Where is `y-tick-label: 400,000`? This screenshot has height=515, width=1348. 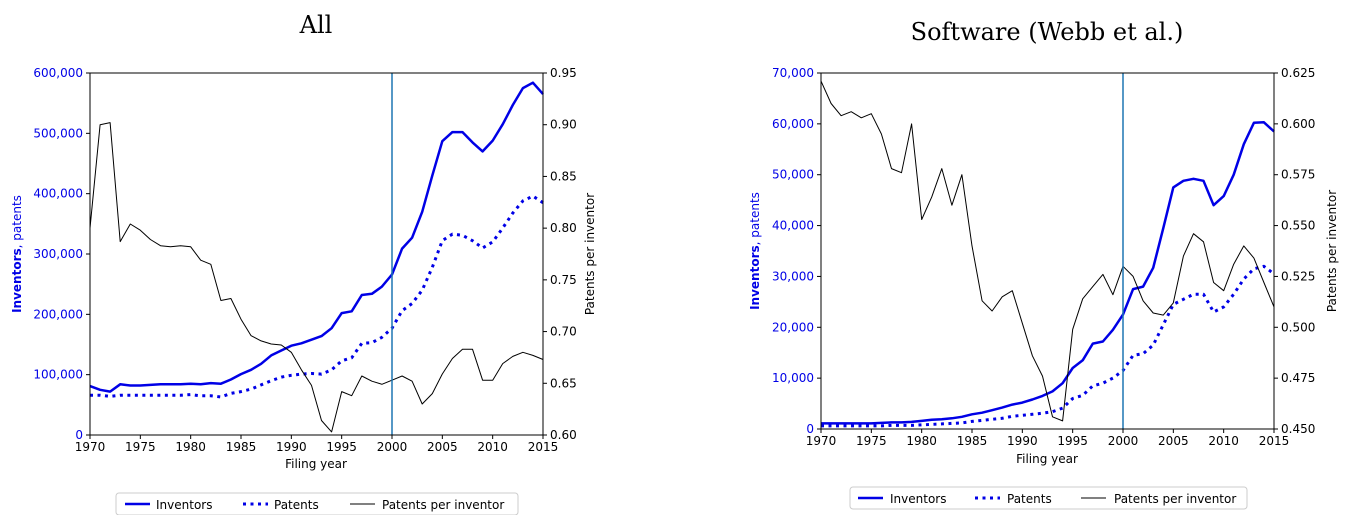
y-tick-label: 400,000 is located at coordinates (58, 194).